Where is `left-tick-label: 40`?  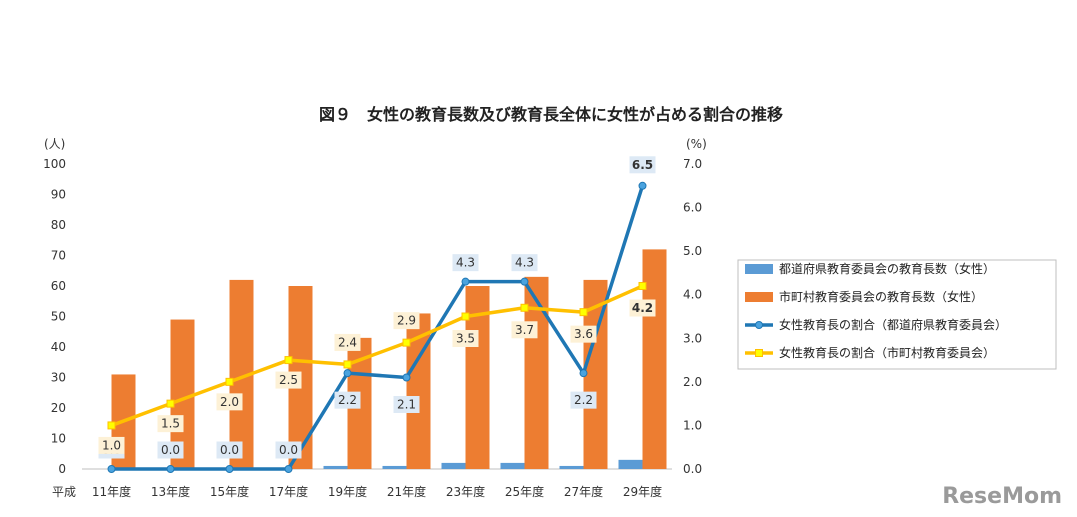 left-tick-label: 40 is located at coordinates (58, 347).